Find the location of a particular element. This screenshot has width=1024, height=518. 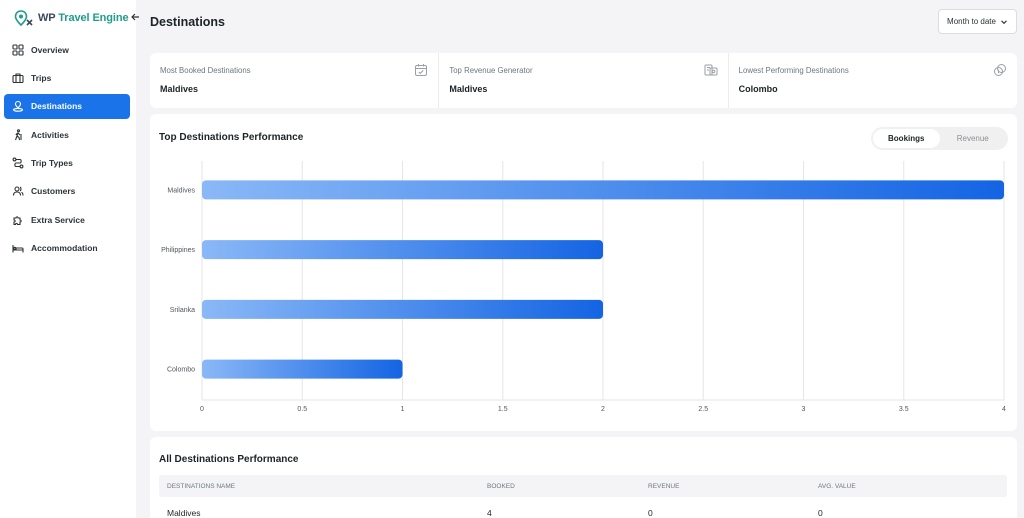

stat-label: Lowest Performing Destinations is located at coordinates (793, 70).